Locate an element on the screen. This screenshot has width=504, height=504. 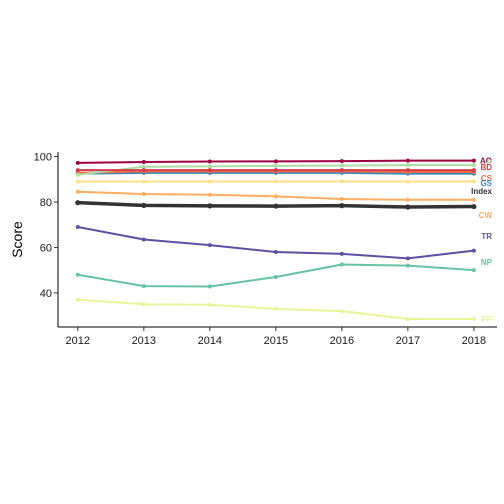
y-tick-label: 60 is located at coordinates (46, 248).